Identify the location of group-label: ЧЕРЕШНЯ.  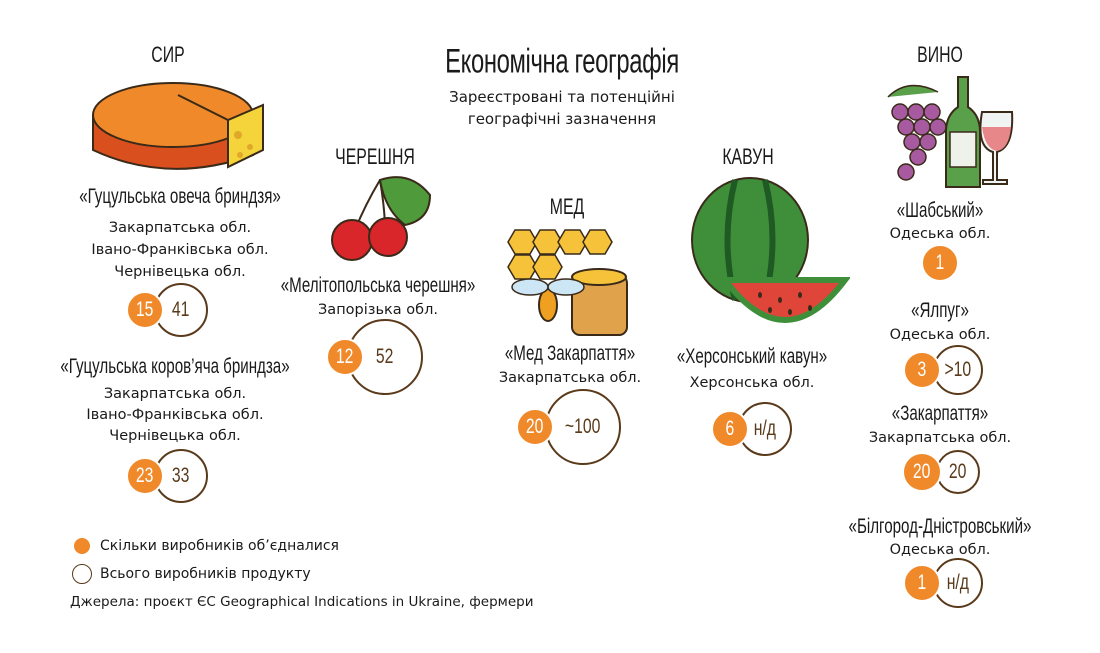
(375, 156).